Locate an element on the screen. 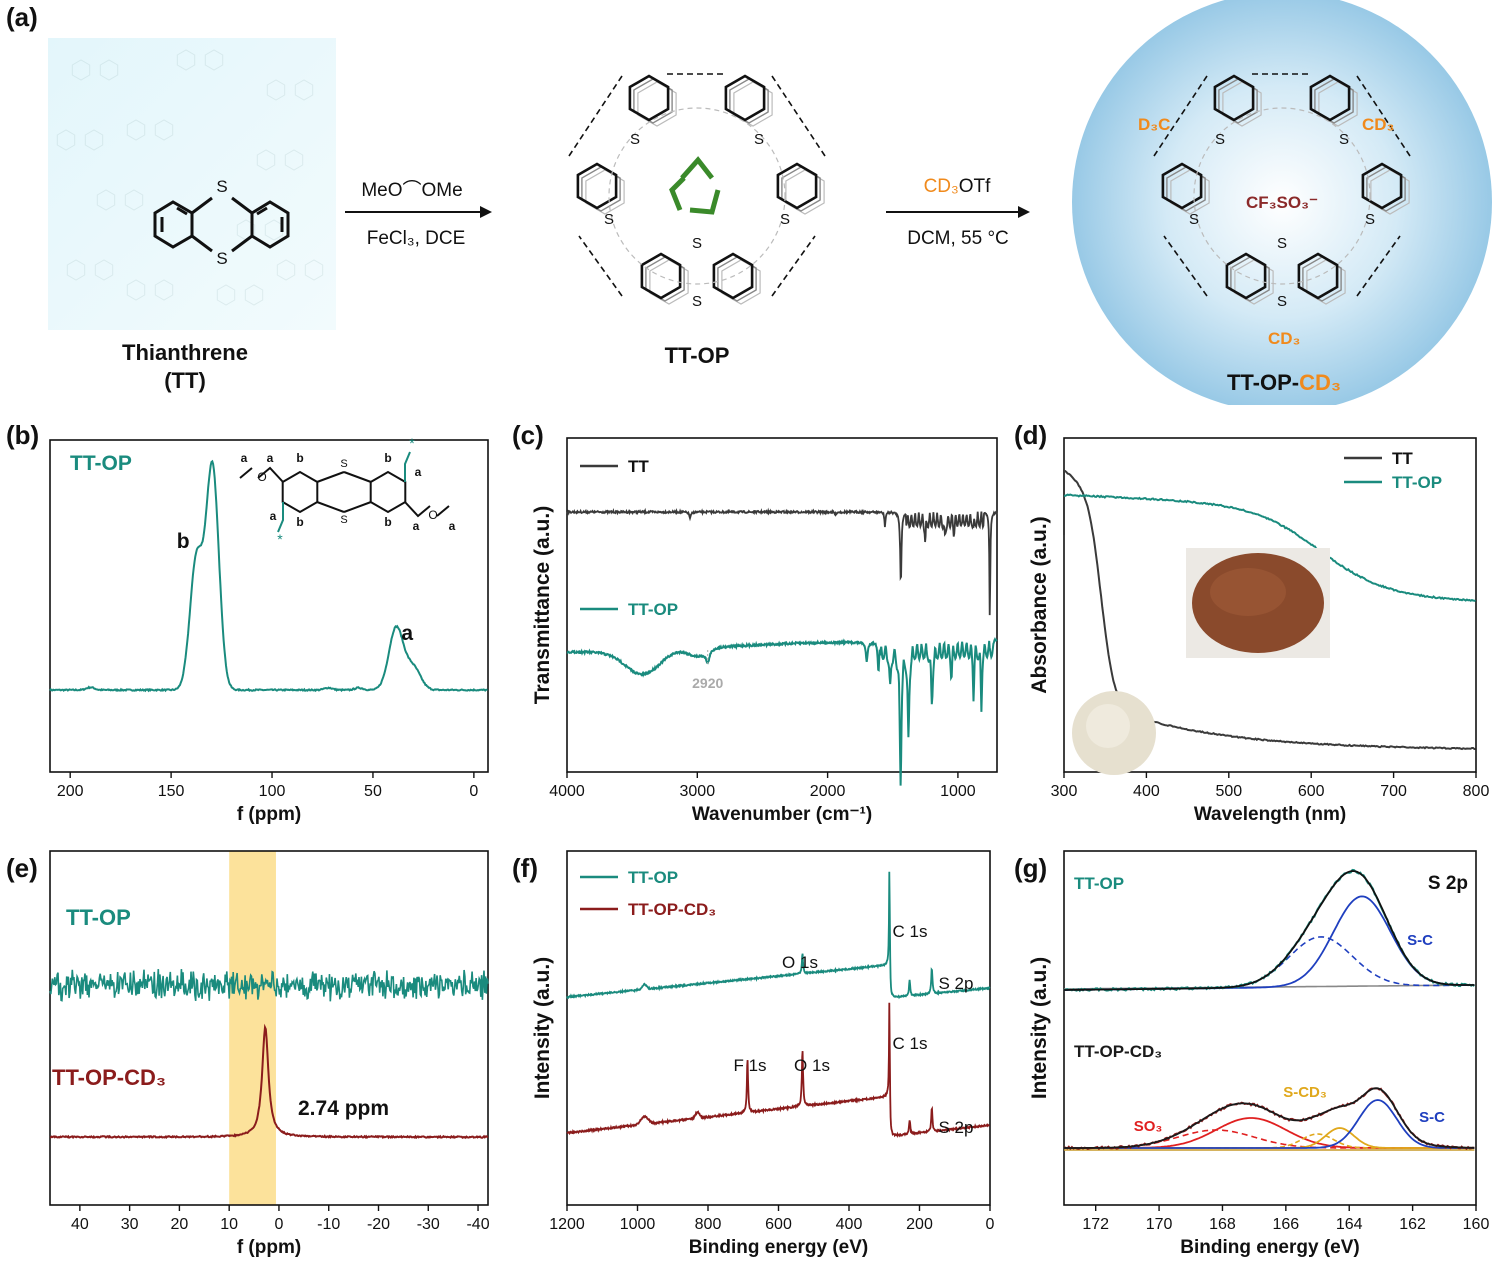  x-tick-label: 800 is located at coordinates (1476, 791).